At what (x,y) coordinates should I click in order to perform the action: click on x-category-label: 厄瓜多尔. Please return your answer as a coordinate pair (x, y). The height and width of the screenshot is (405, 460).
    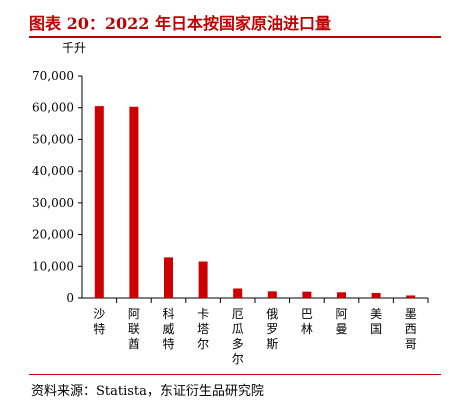
    Looking at the image, I should click on (238, 336).